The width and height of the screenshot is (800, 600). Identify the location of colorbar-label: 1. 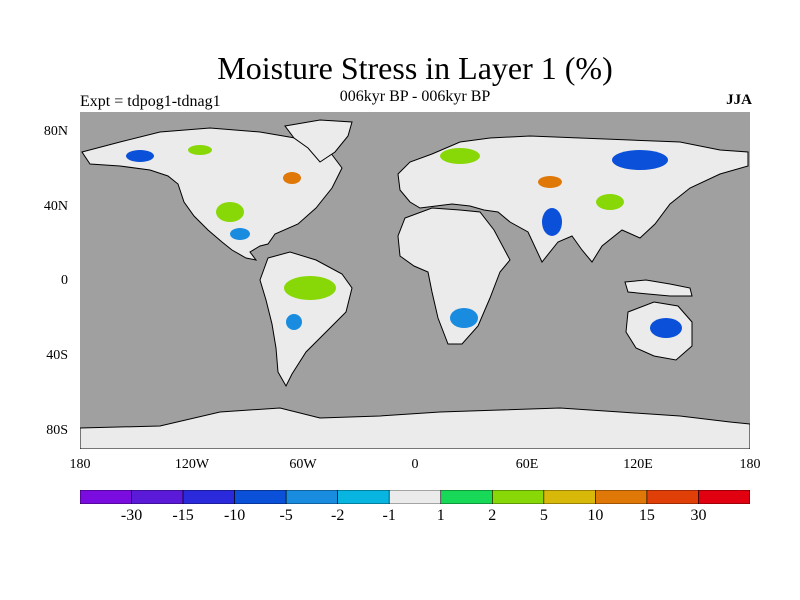
(440, 515).